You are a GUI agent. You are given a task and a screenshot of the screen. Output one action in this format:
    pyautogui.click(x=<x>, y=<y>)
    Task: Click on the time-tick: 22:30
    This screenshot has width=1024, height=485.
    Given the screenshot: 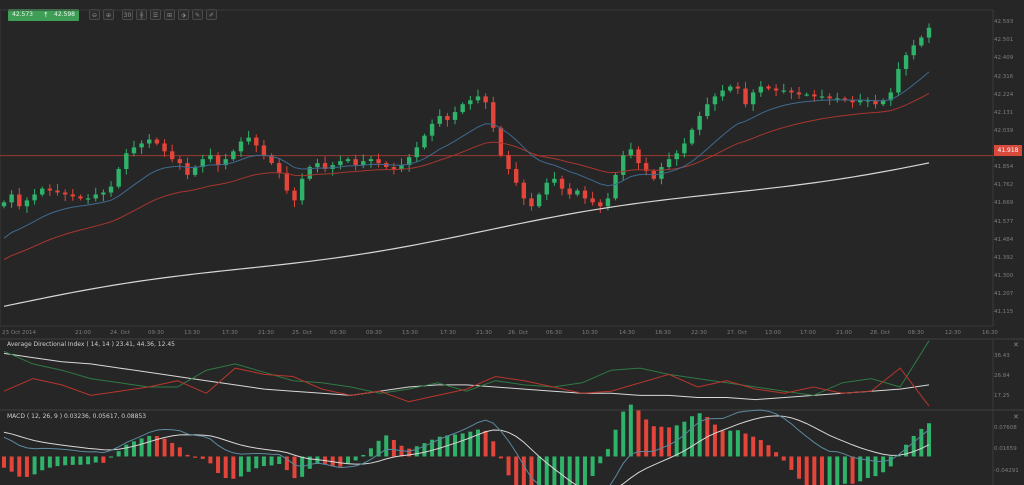 What is the action you would take?
    pyautogui.click(x=699, y=333)
    